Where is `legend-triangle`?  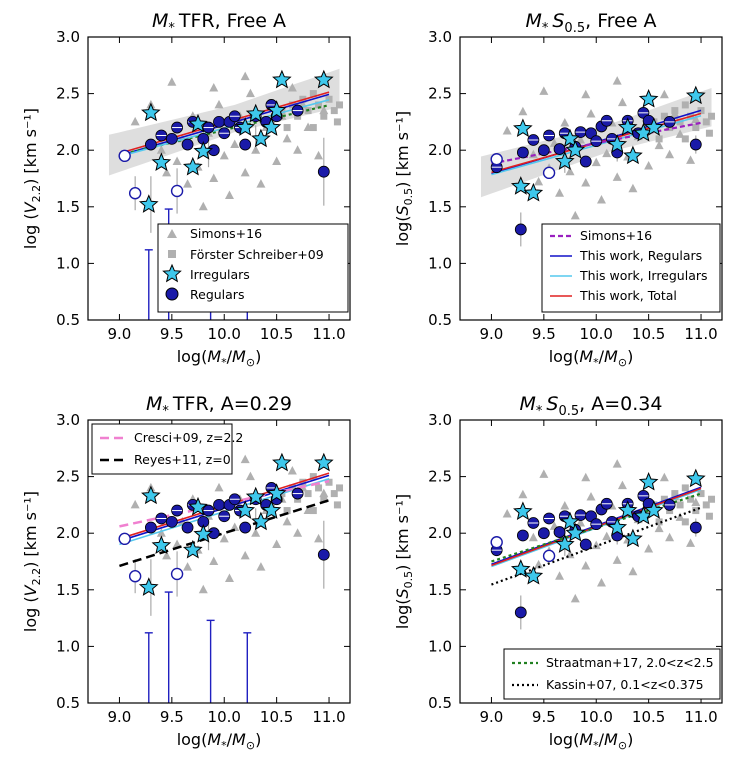 legend-triangle is located at coordinates (172, 233).